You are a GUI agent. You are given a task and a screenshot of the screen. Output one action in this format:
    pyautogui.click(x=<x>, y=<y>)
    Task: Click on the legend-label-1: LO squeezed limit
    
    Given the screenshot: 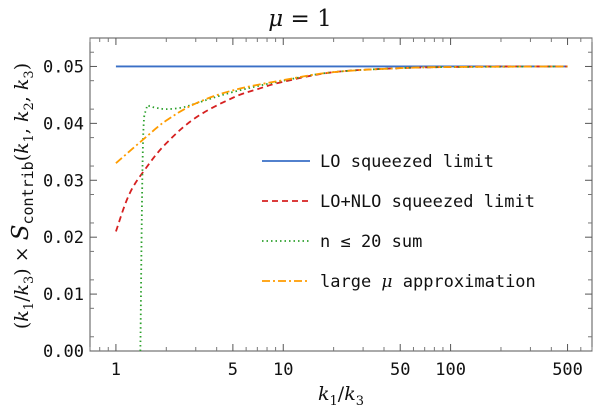 What is the action you would take?
    pyautogui.click(x=407, y=162)
    